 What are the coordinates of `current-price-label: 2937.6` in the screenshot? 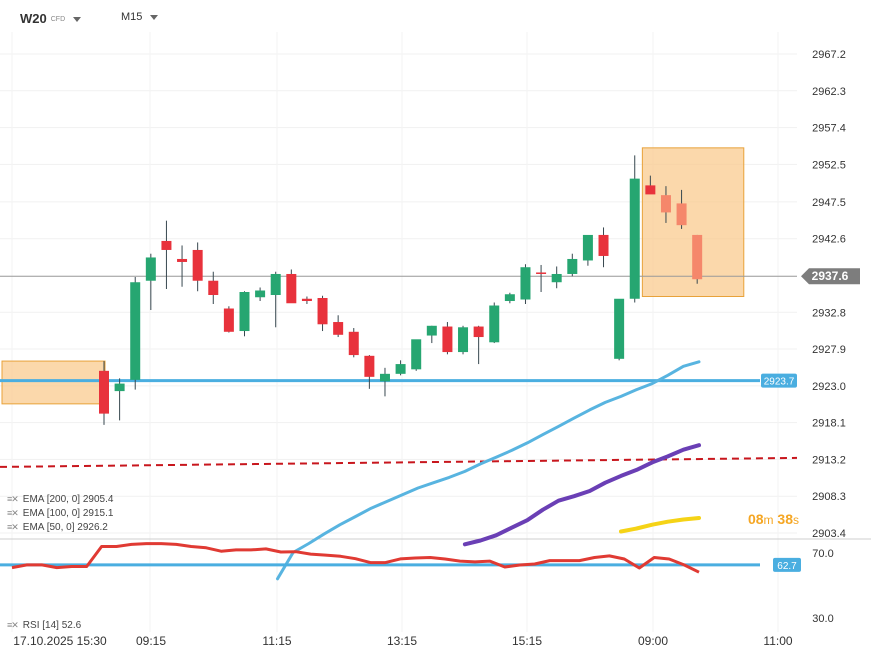 It's located at (830, 276).